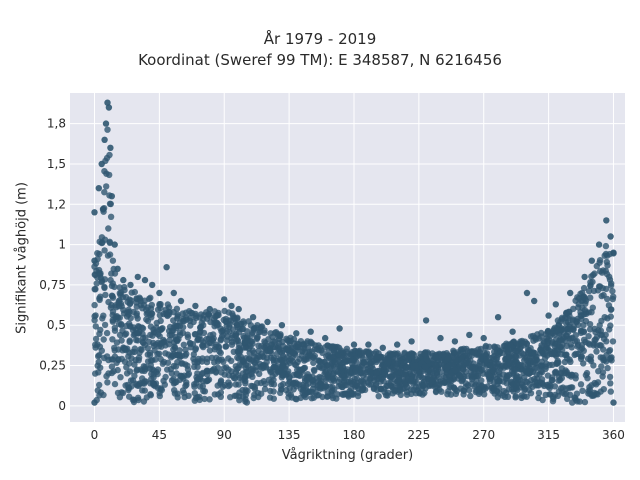 This screenshot has width=640, height=480. What do you see at coordinates (56, 325) in the screenshot?
I see `y-tick-label: 0,5` at bounding box center [56, 325].